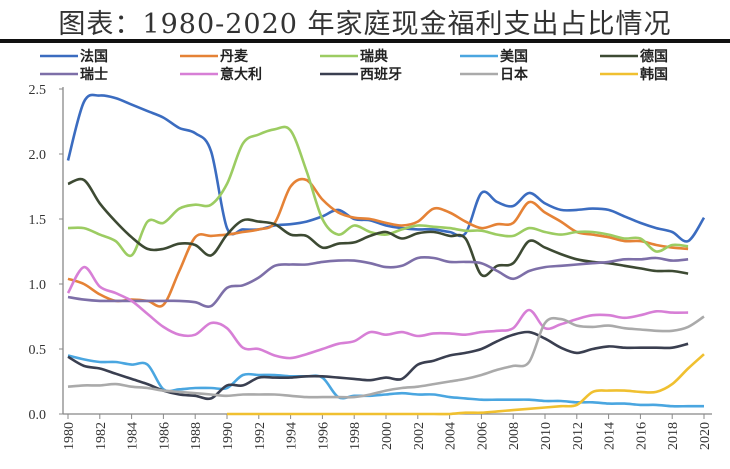 Image resolution: width=730 pixels, height=469 pixels. I want to click on x-tick-label: 2012, so click(578, 436).